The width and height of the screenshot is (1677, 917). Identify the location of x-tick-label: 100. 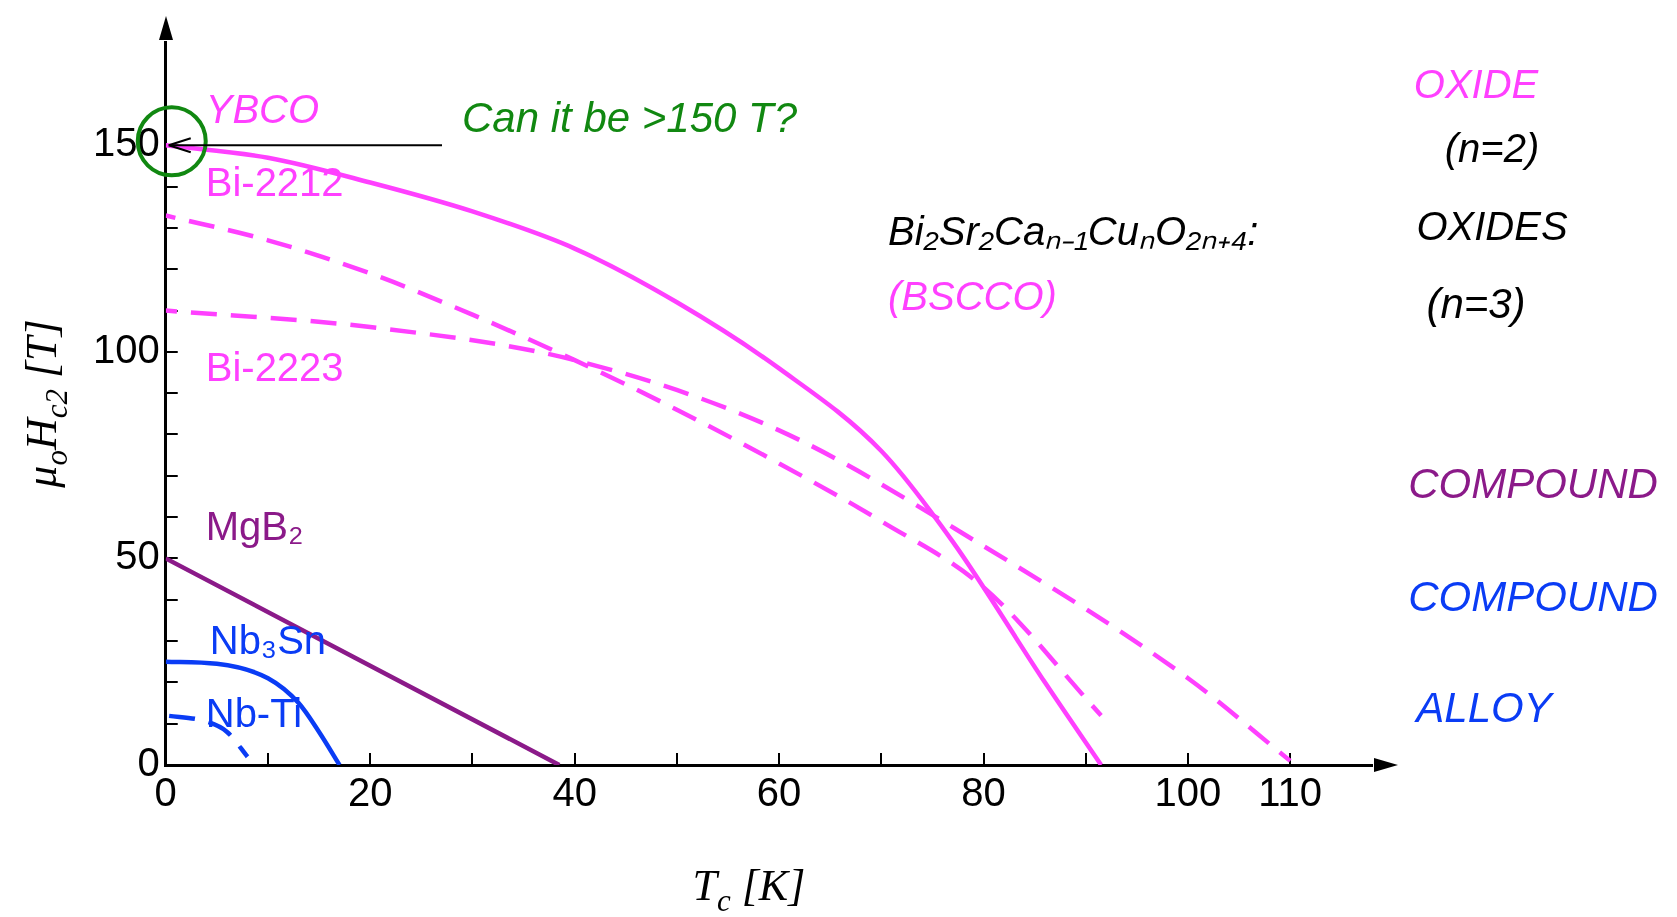
(1188, 792).